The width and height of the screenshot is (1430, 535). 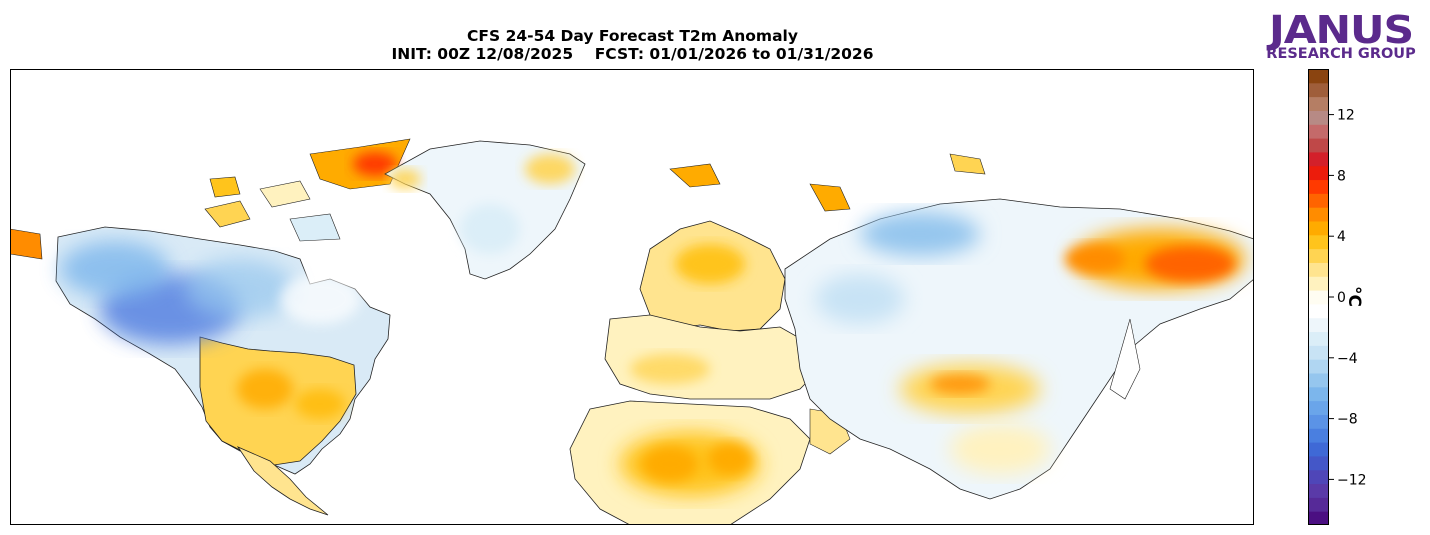 What do you see at coordinates (1347, 359) in the screenshot?
I see `colorbar-tick-label: −4` at bounding box center [1347, 359].